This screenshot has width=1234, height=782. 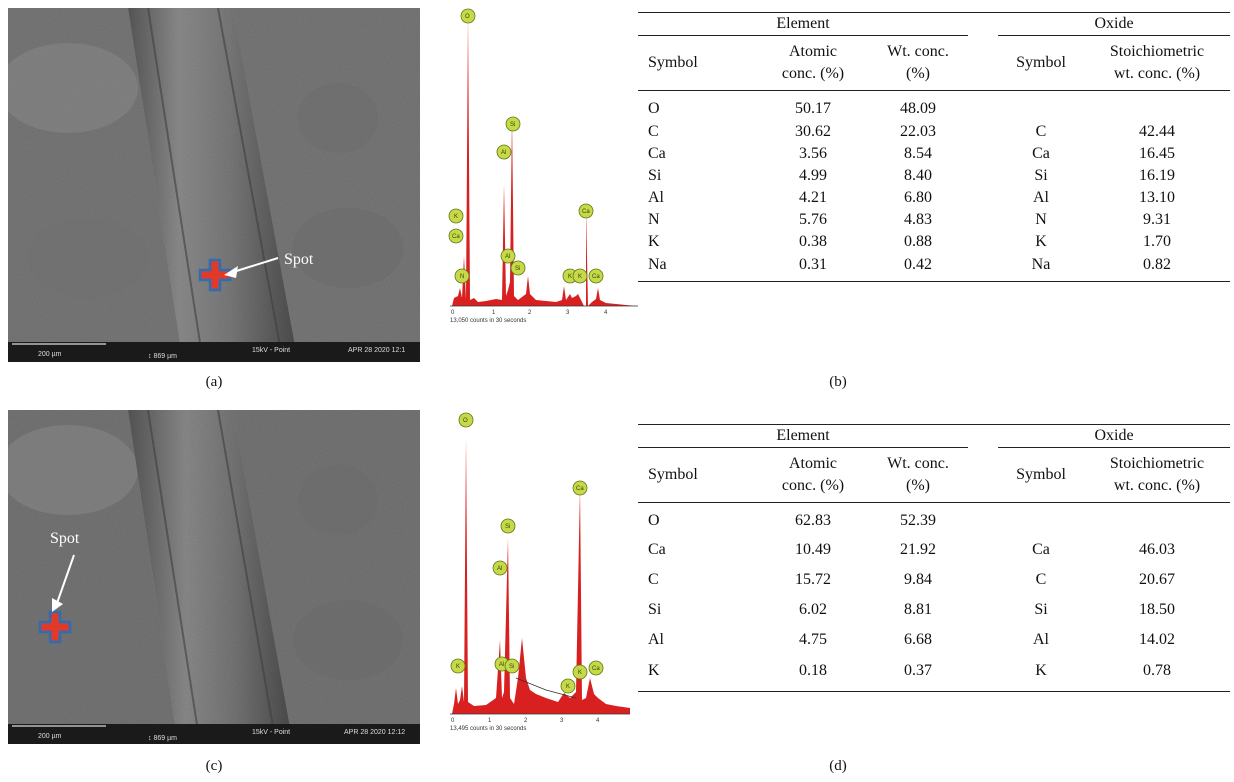 What do you see at coordinates (911, 153) in the screenshot?
I see `table-row: Ca 3.56 8.54 Ca 16.45` at bounding box center [911, 153].